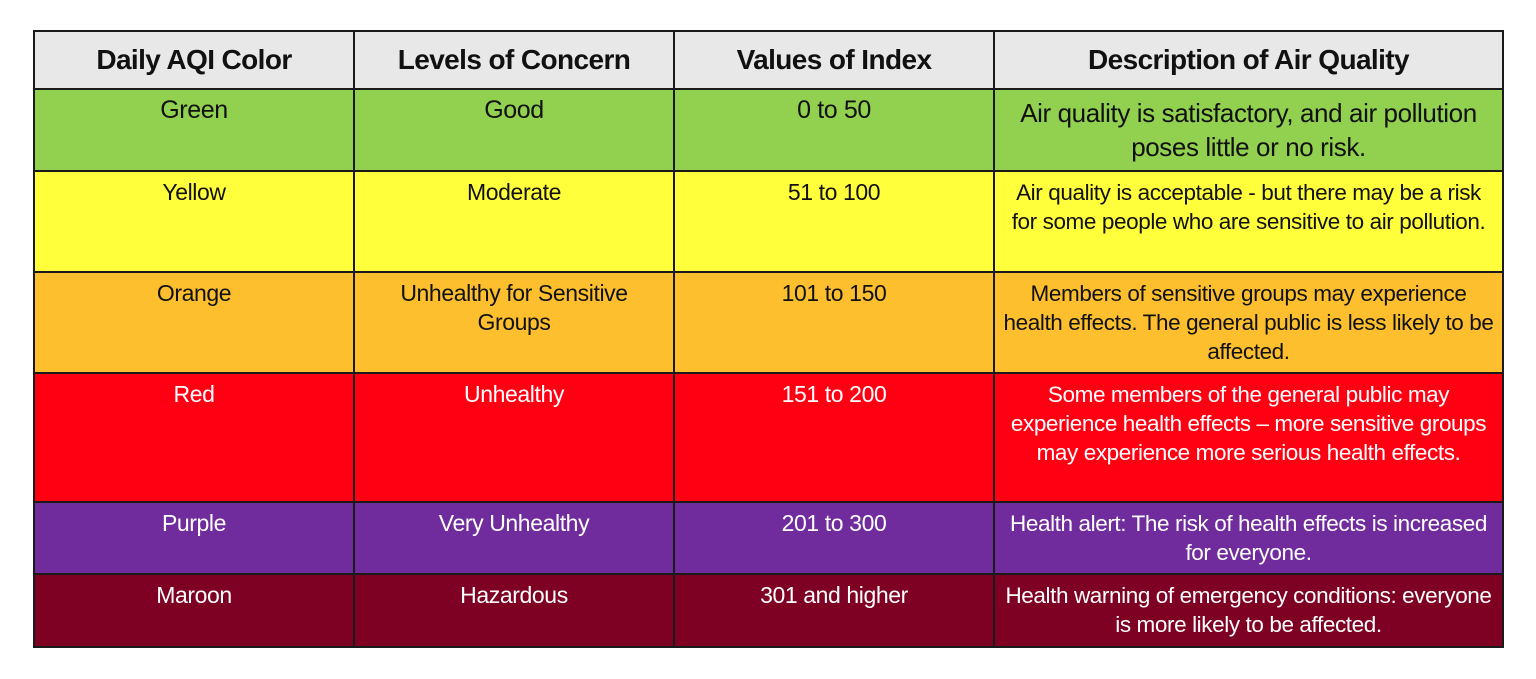 The width and height of the screenshot is (1536, 679). I want to click on level-of-concern-cell: Moderate, so click(514, 221).